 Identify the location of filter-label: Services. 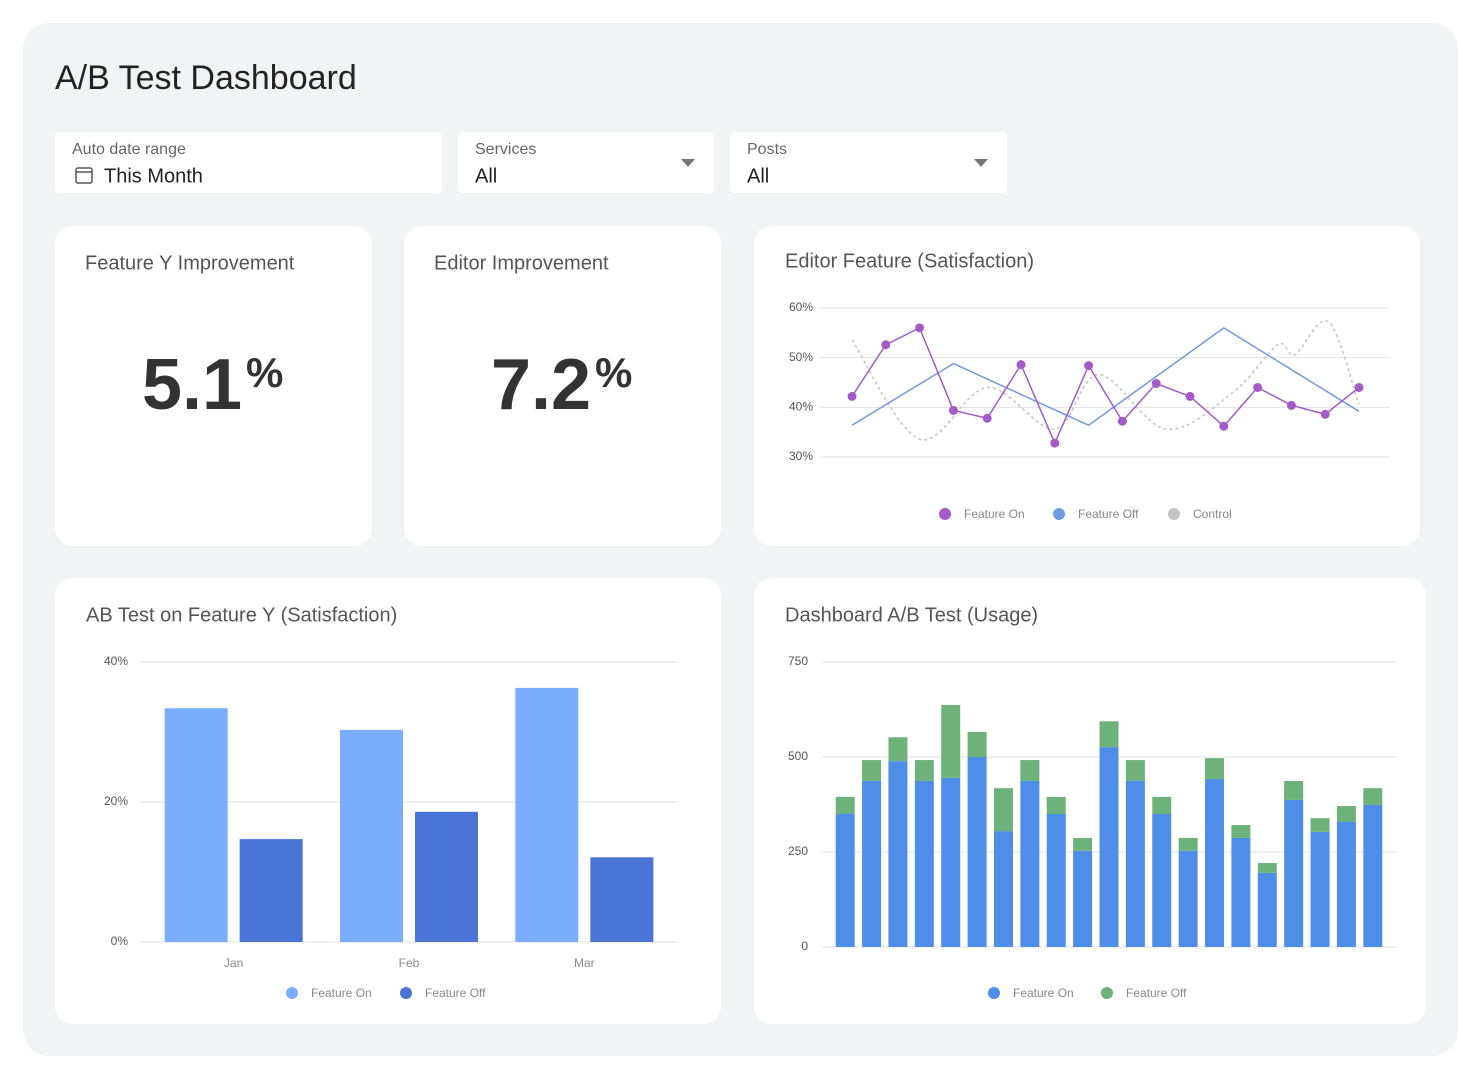
(505, 149).